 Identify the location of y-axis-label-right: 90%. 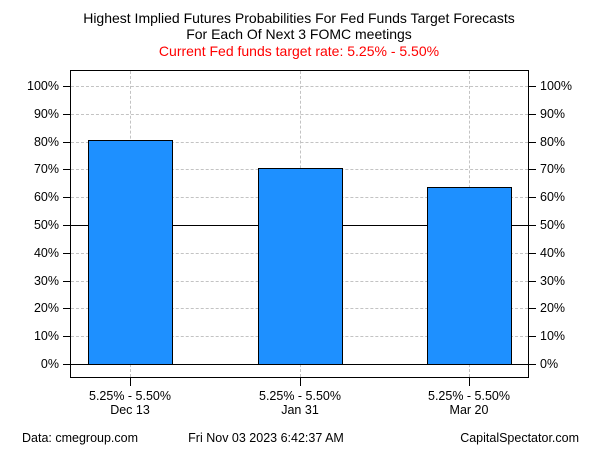
(553, 114).